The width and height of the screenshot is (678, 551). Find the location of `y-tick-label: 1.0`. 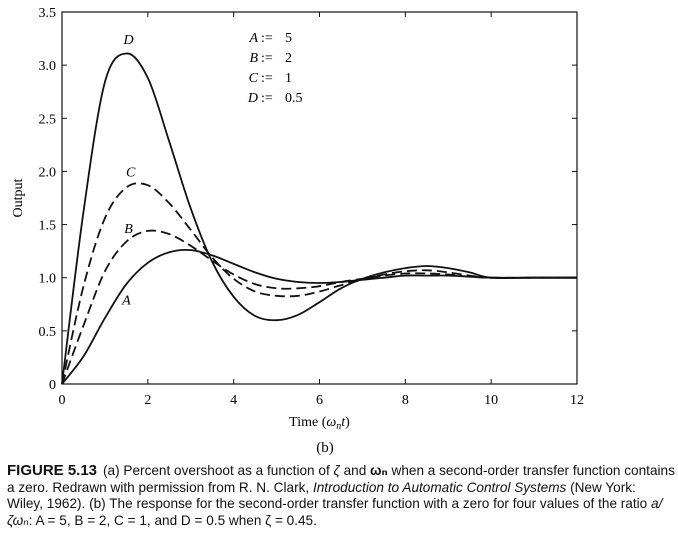

y-tick-label: 1.0 is located at coordinates (48, 279).